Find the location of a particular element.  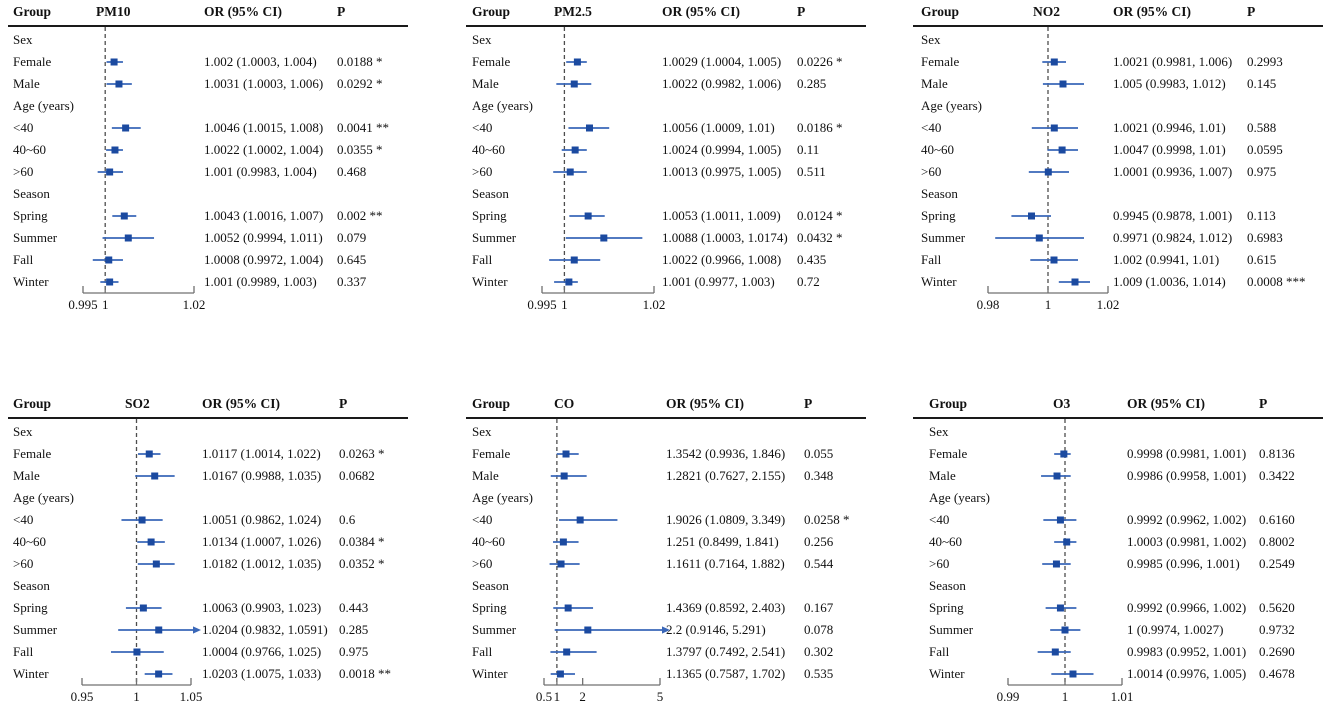

p-value: 0.511 is located at coordinates (811, 171).